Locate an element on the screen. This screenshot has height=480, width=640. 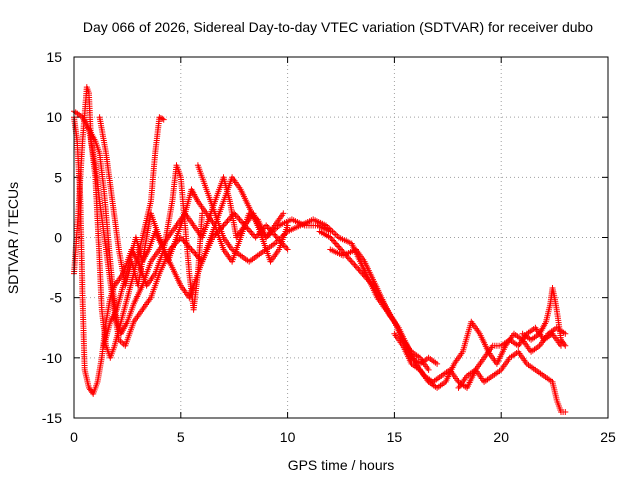
x-tick-label: 10 is located at coordinates (288, 437).